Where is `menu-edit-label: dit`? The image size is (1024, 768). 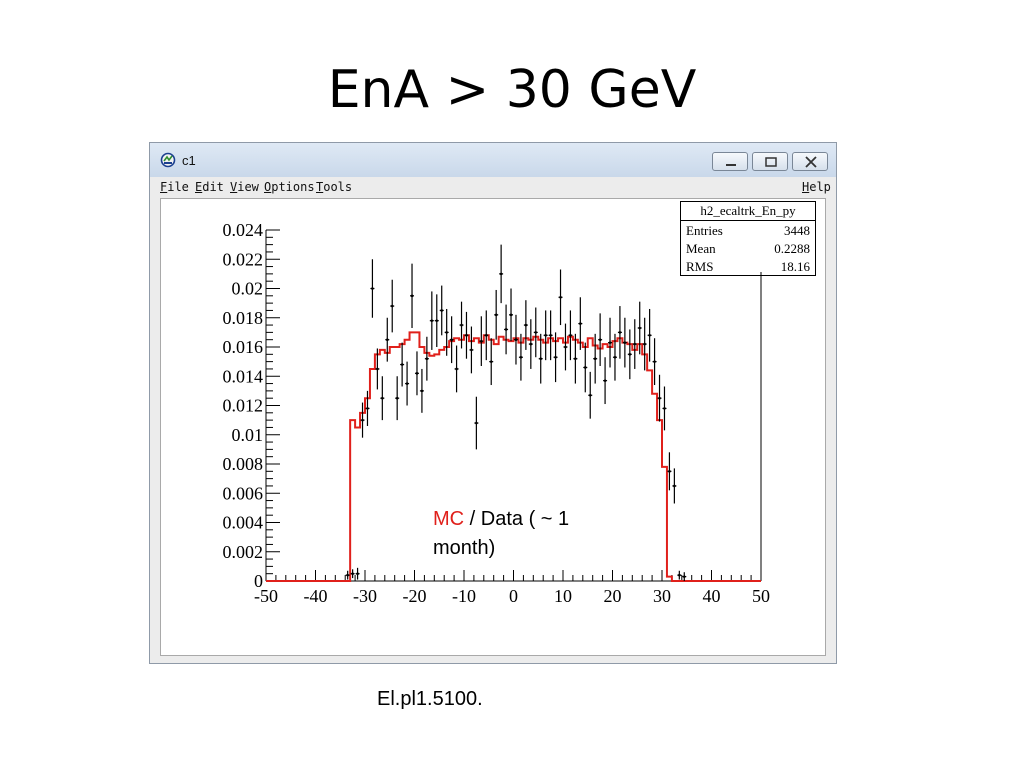
menu-edit-label: dit is located at coordinates (213, 187).